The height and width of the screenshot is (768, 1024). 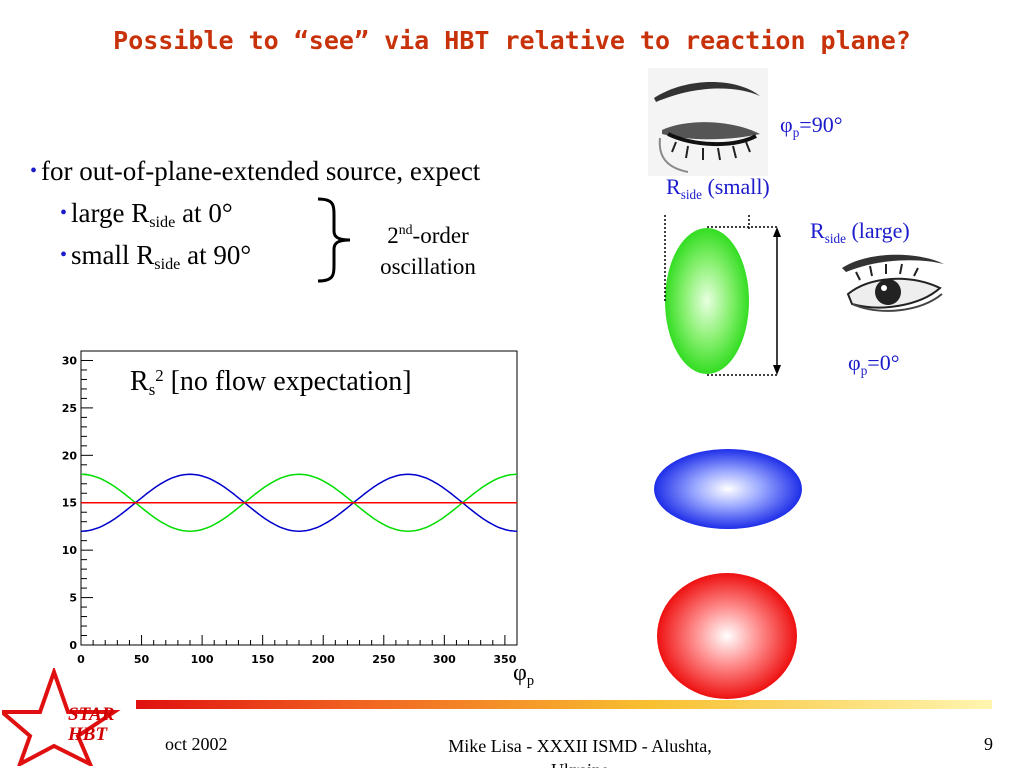 What do you see at coordinates (142, 659) in the screenshot?
I see `x-tick-label: 50` at bounding box center [142, 659].